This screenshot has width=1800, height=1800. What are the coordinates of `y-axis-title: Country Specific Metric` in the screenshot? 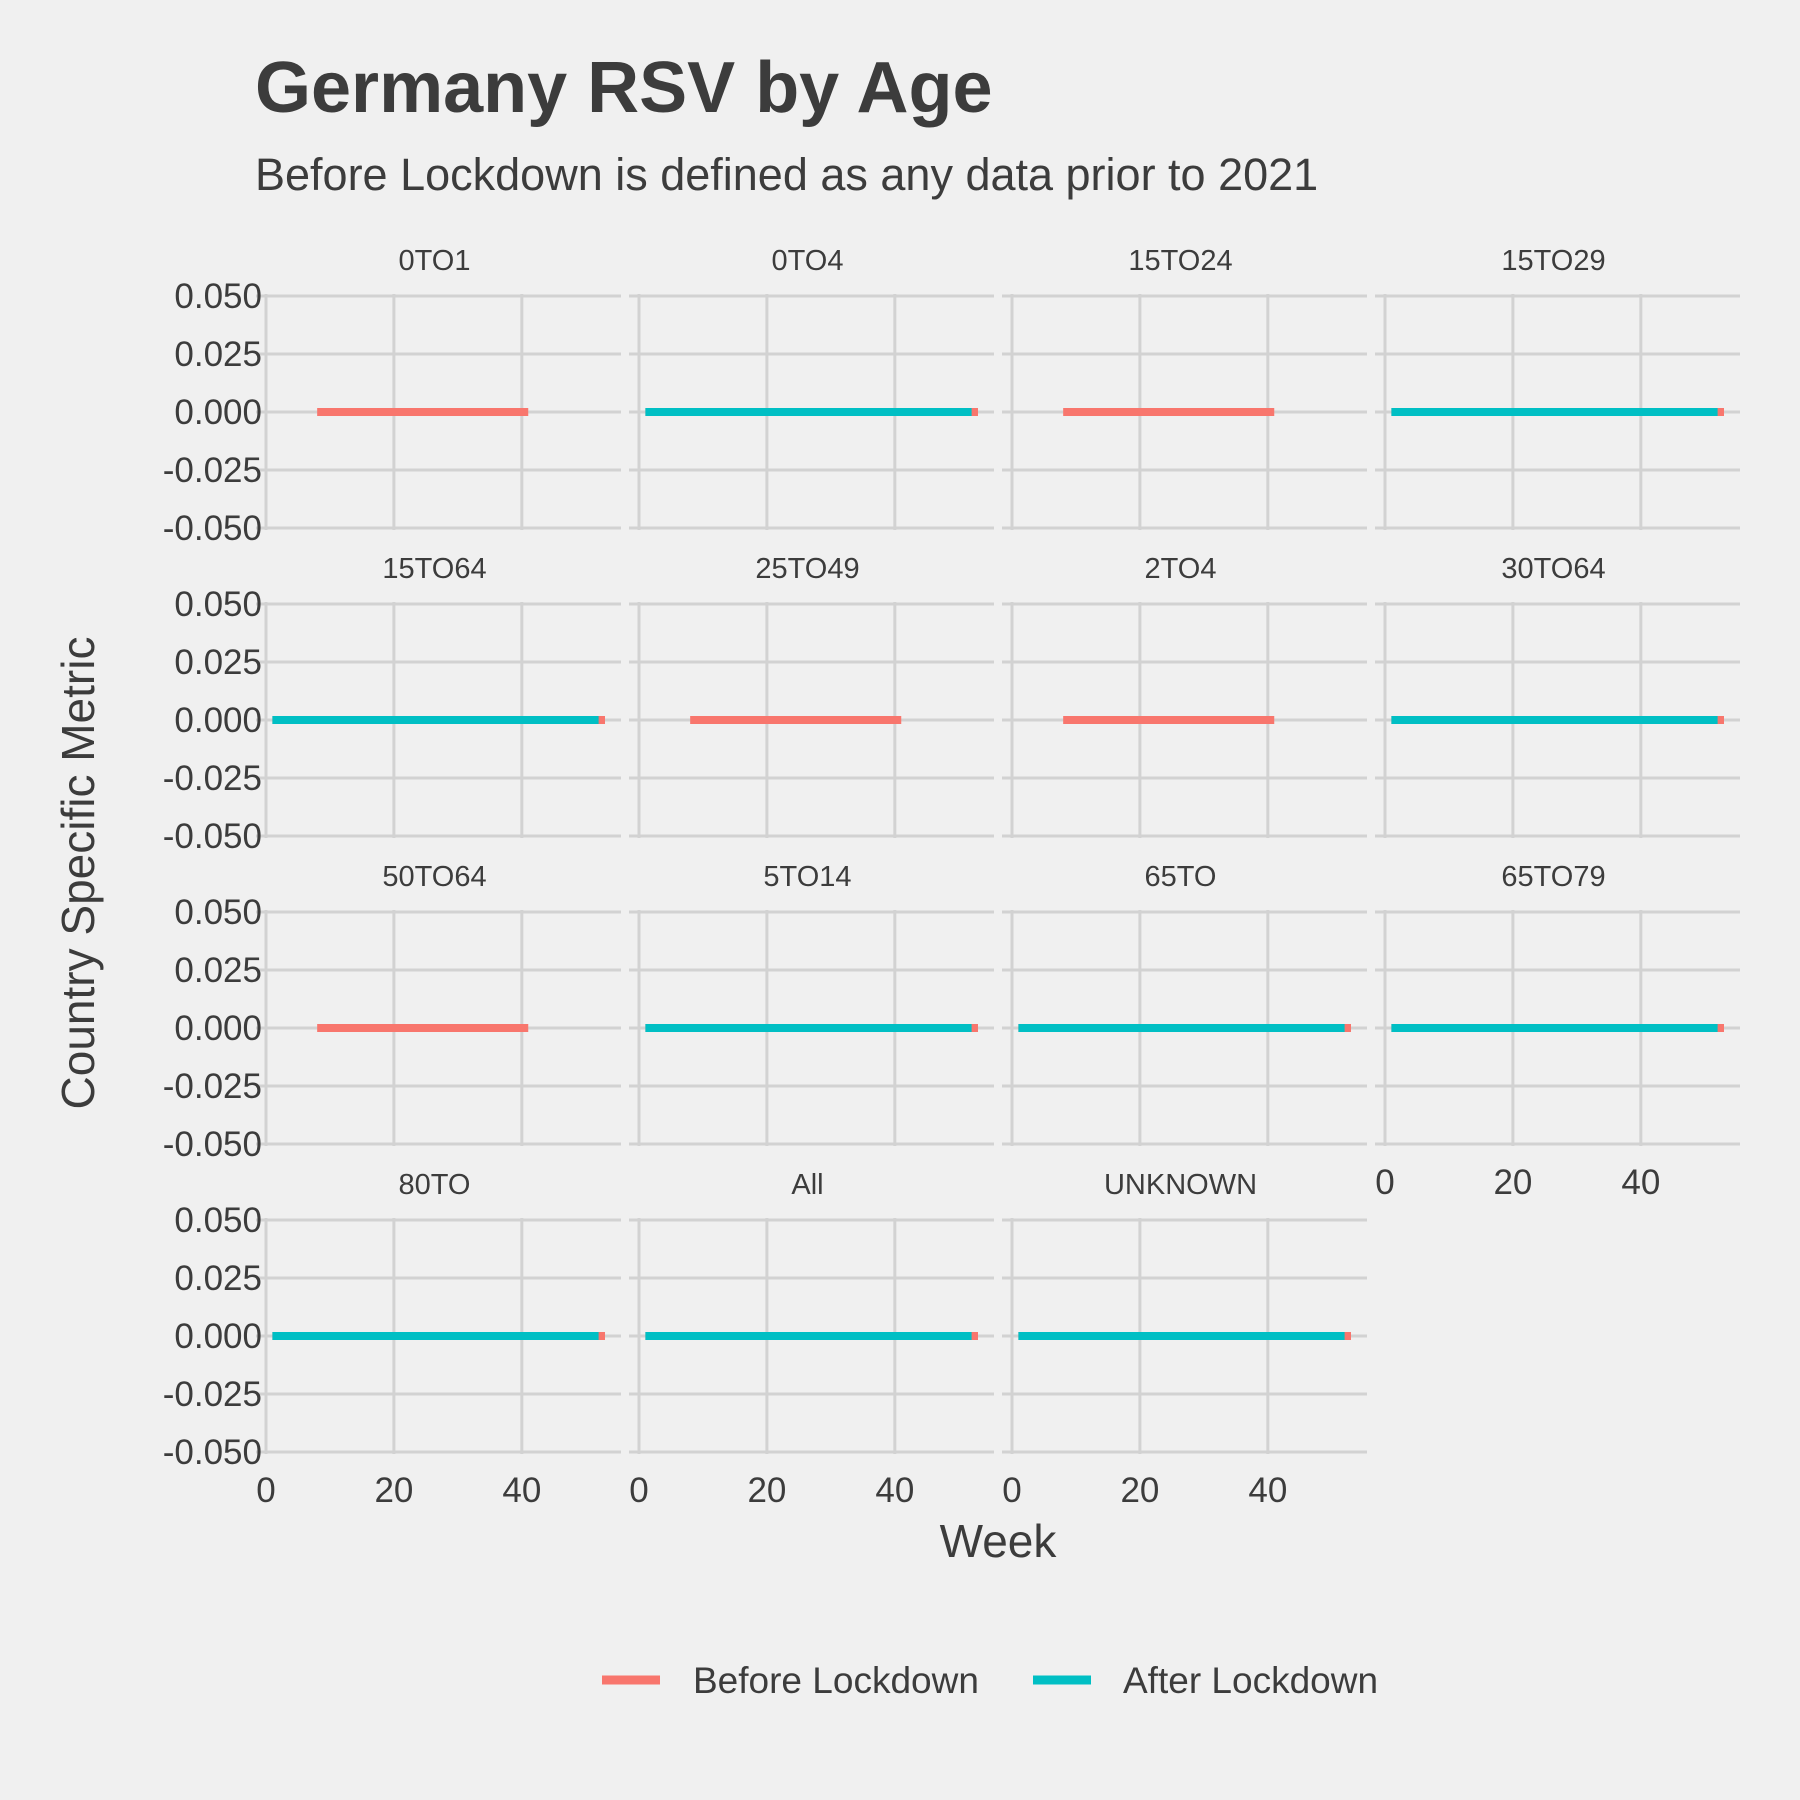 It's located at (78, 873).